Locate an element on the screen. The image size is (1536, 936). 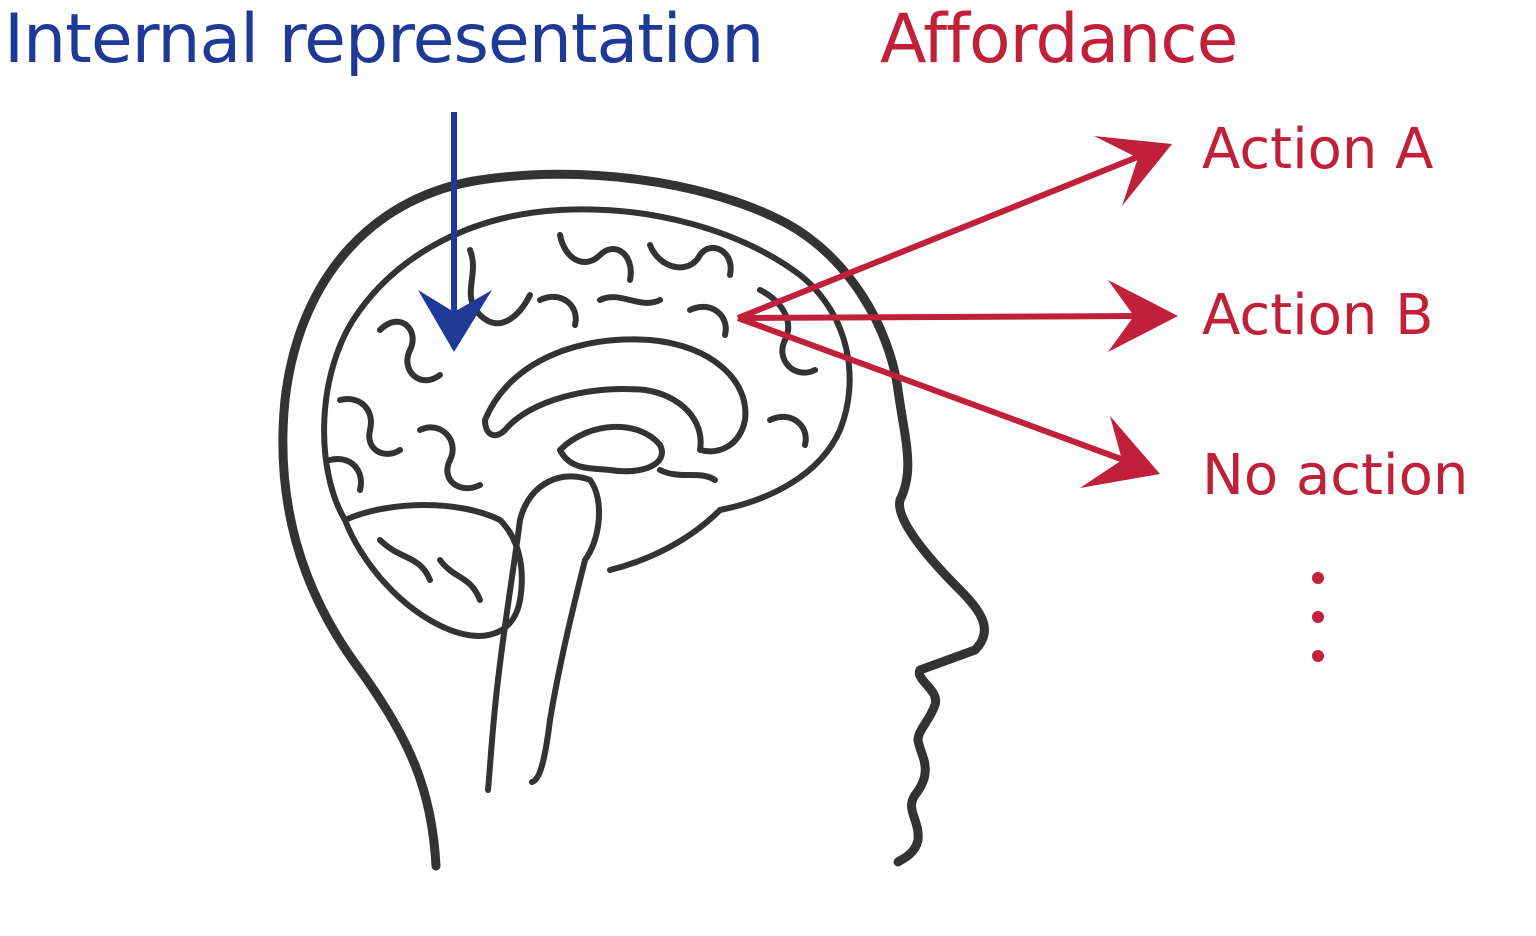
arrow-head-action-b is located at coordinates (1143, 316).